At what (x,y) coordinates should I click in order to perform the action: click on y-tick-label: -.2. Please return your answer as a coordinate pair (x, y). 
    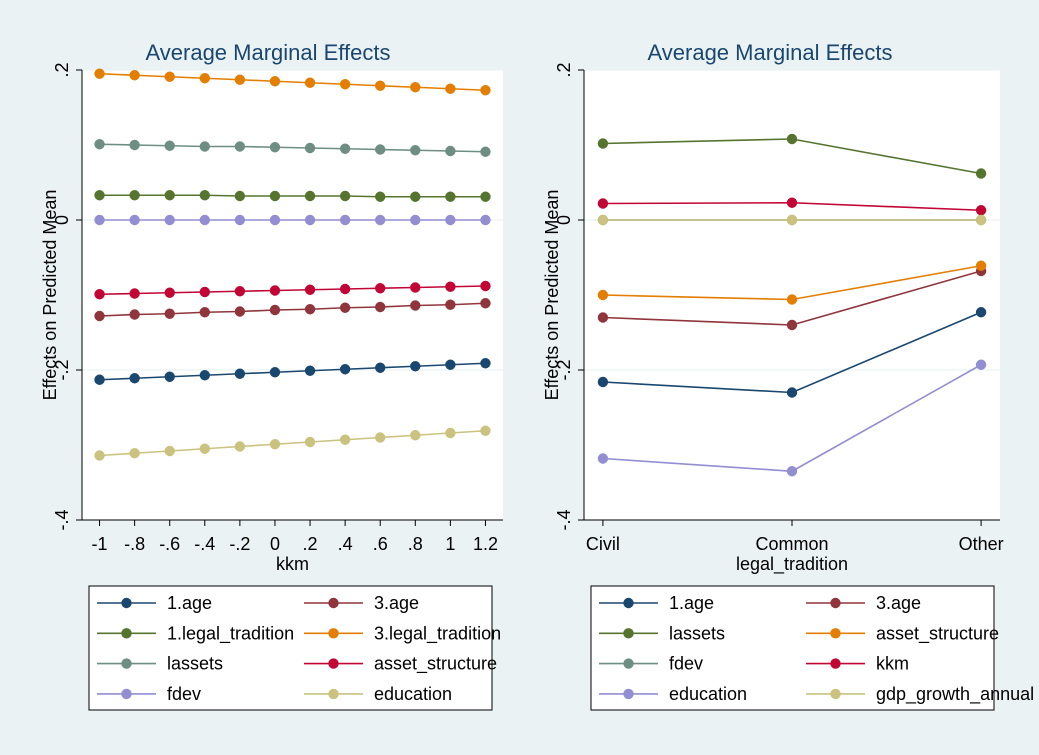
    Looking at the image, I should click on (564, 369).